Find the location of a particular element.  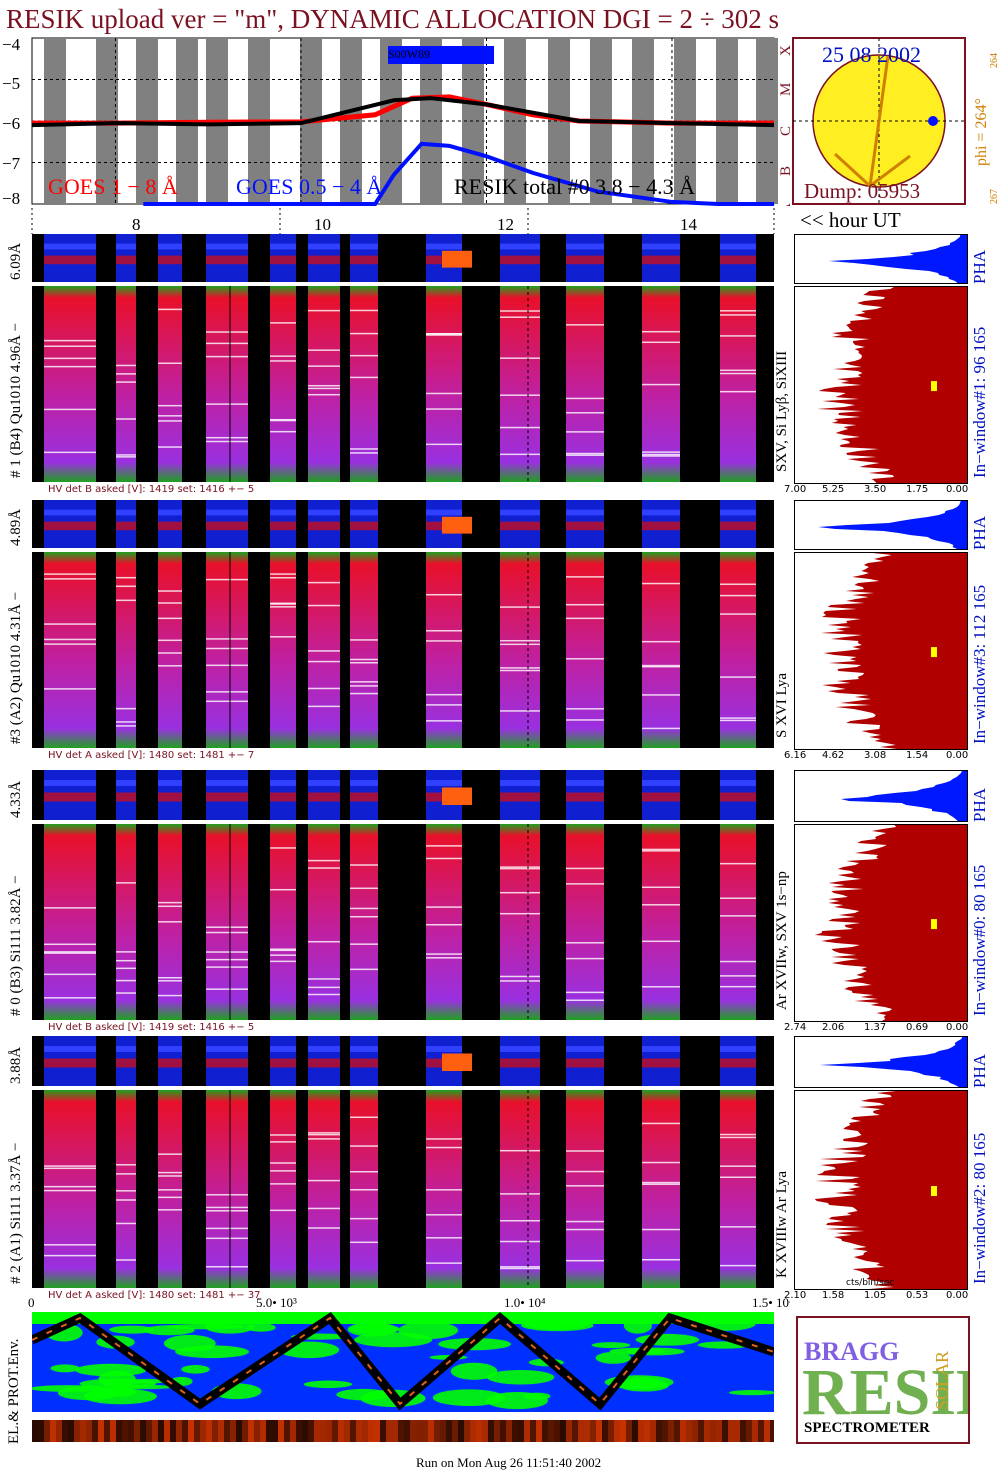

spectrum-xtick: 2.06 is located at coordinates (833, 1027).